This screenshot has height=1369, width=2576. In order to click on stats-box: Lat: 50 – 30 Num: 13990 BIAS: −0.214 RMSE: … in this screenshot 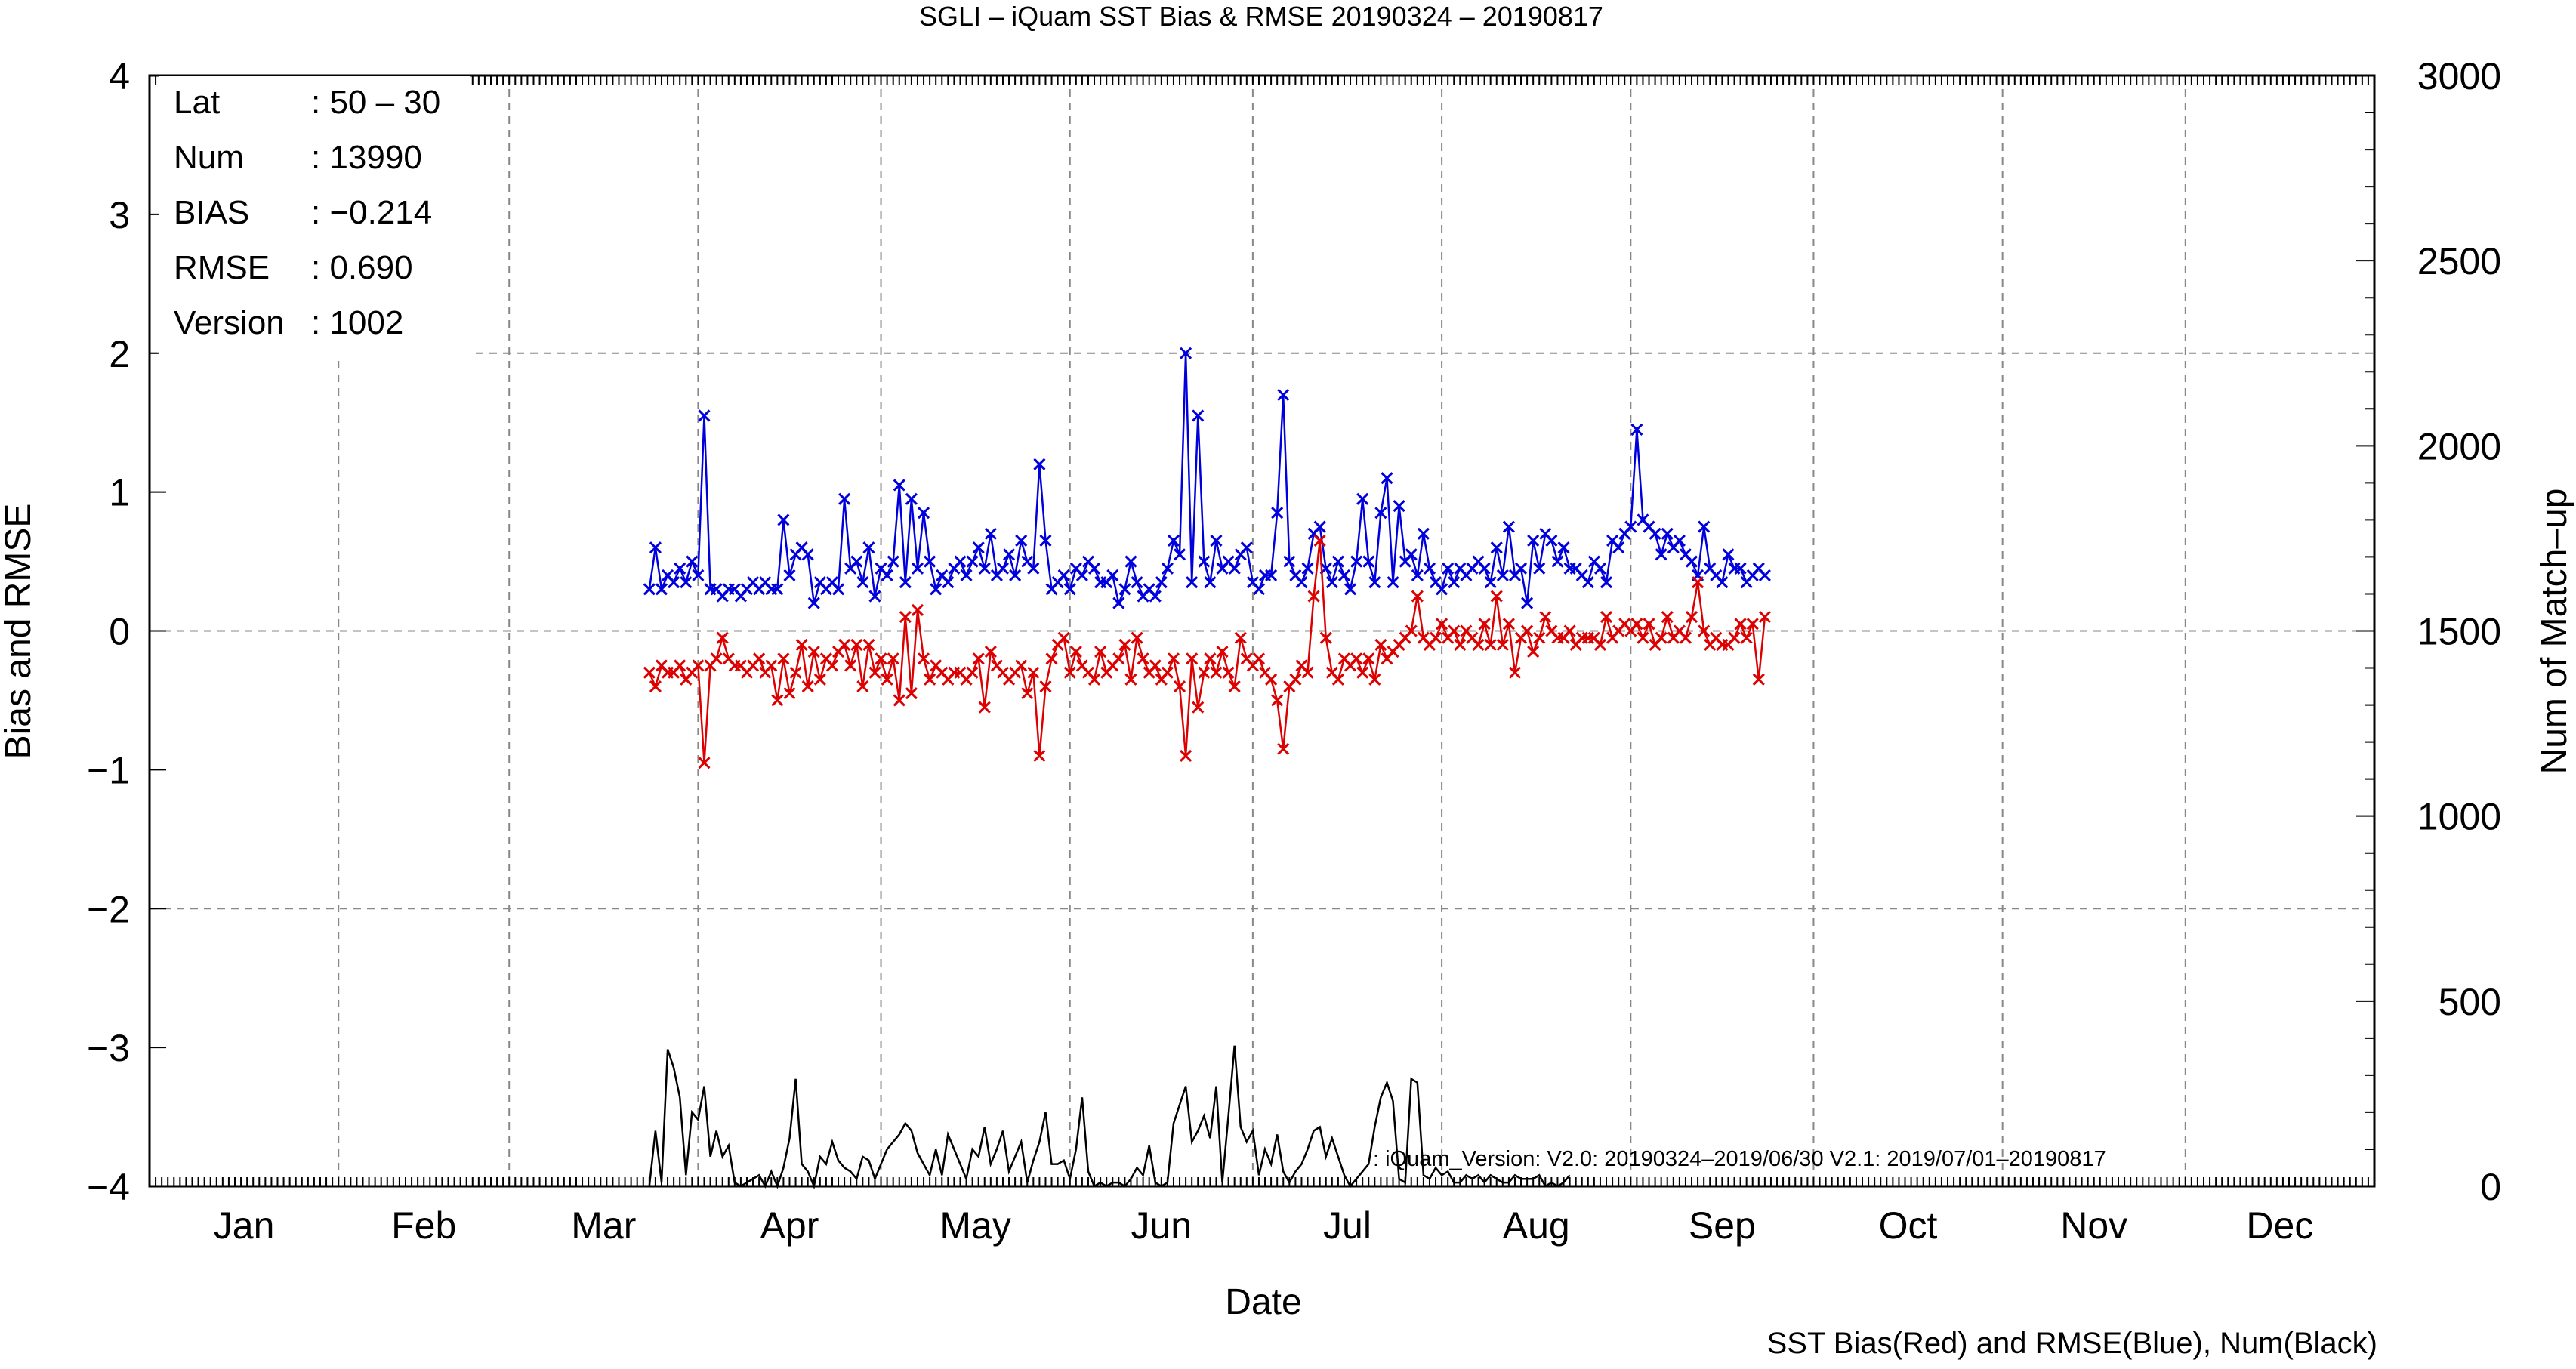, I will do `click(314, 215)`.